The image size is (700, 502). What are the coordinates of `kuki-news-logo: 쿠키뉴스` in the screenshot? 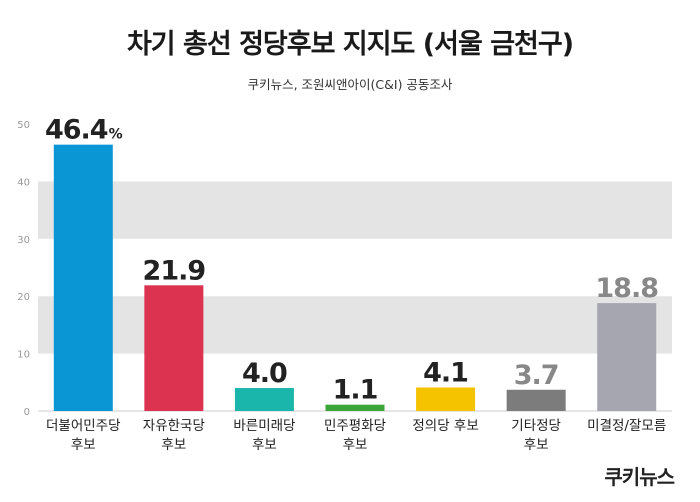 It's located at (639, 477).